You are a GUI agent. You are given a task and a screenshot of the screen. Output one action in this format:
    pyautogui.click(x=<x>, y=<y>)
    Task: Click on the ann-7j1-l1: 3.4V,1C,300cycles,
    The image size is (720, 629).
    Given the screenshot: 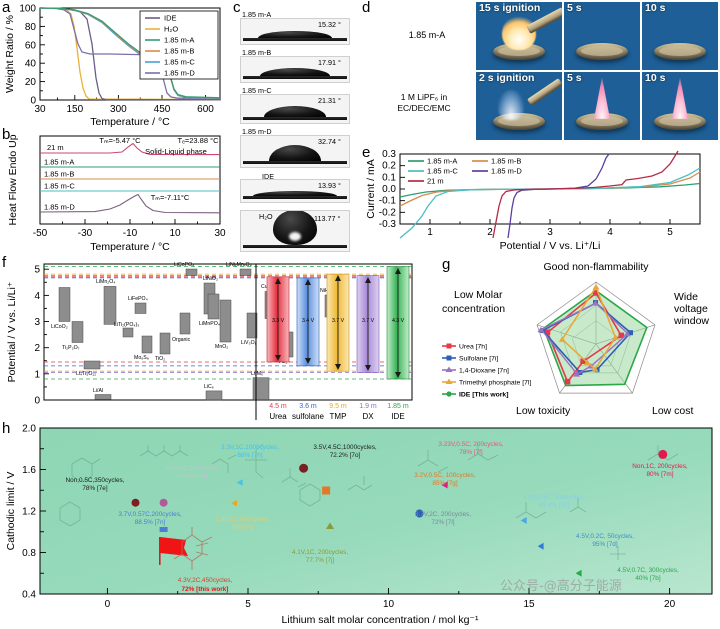 What is the action you would take?
    pyautogui.click(x=243, y=519)
    